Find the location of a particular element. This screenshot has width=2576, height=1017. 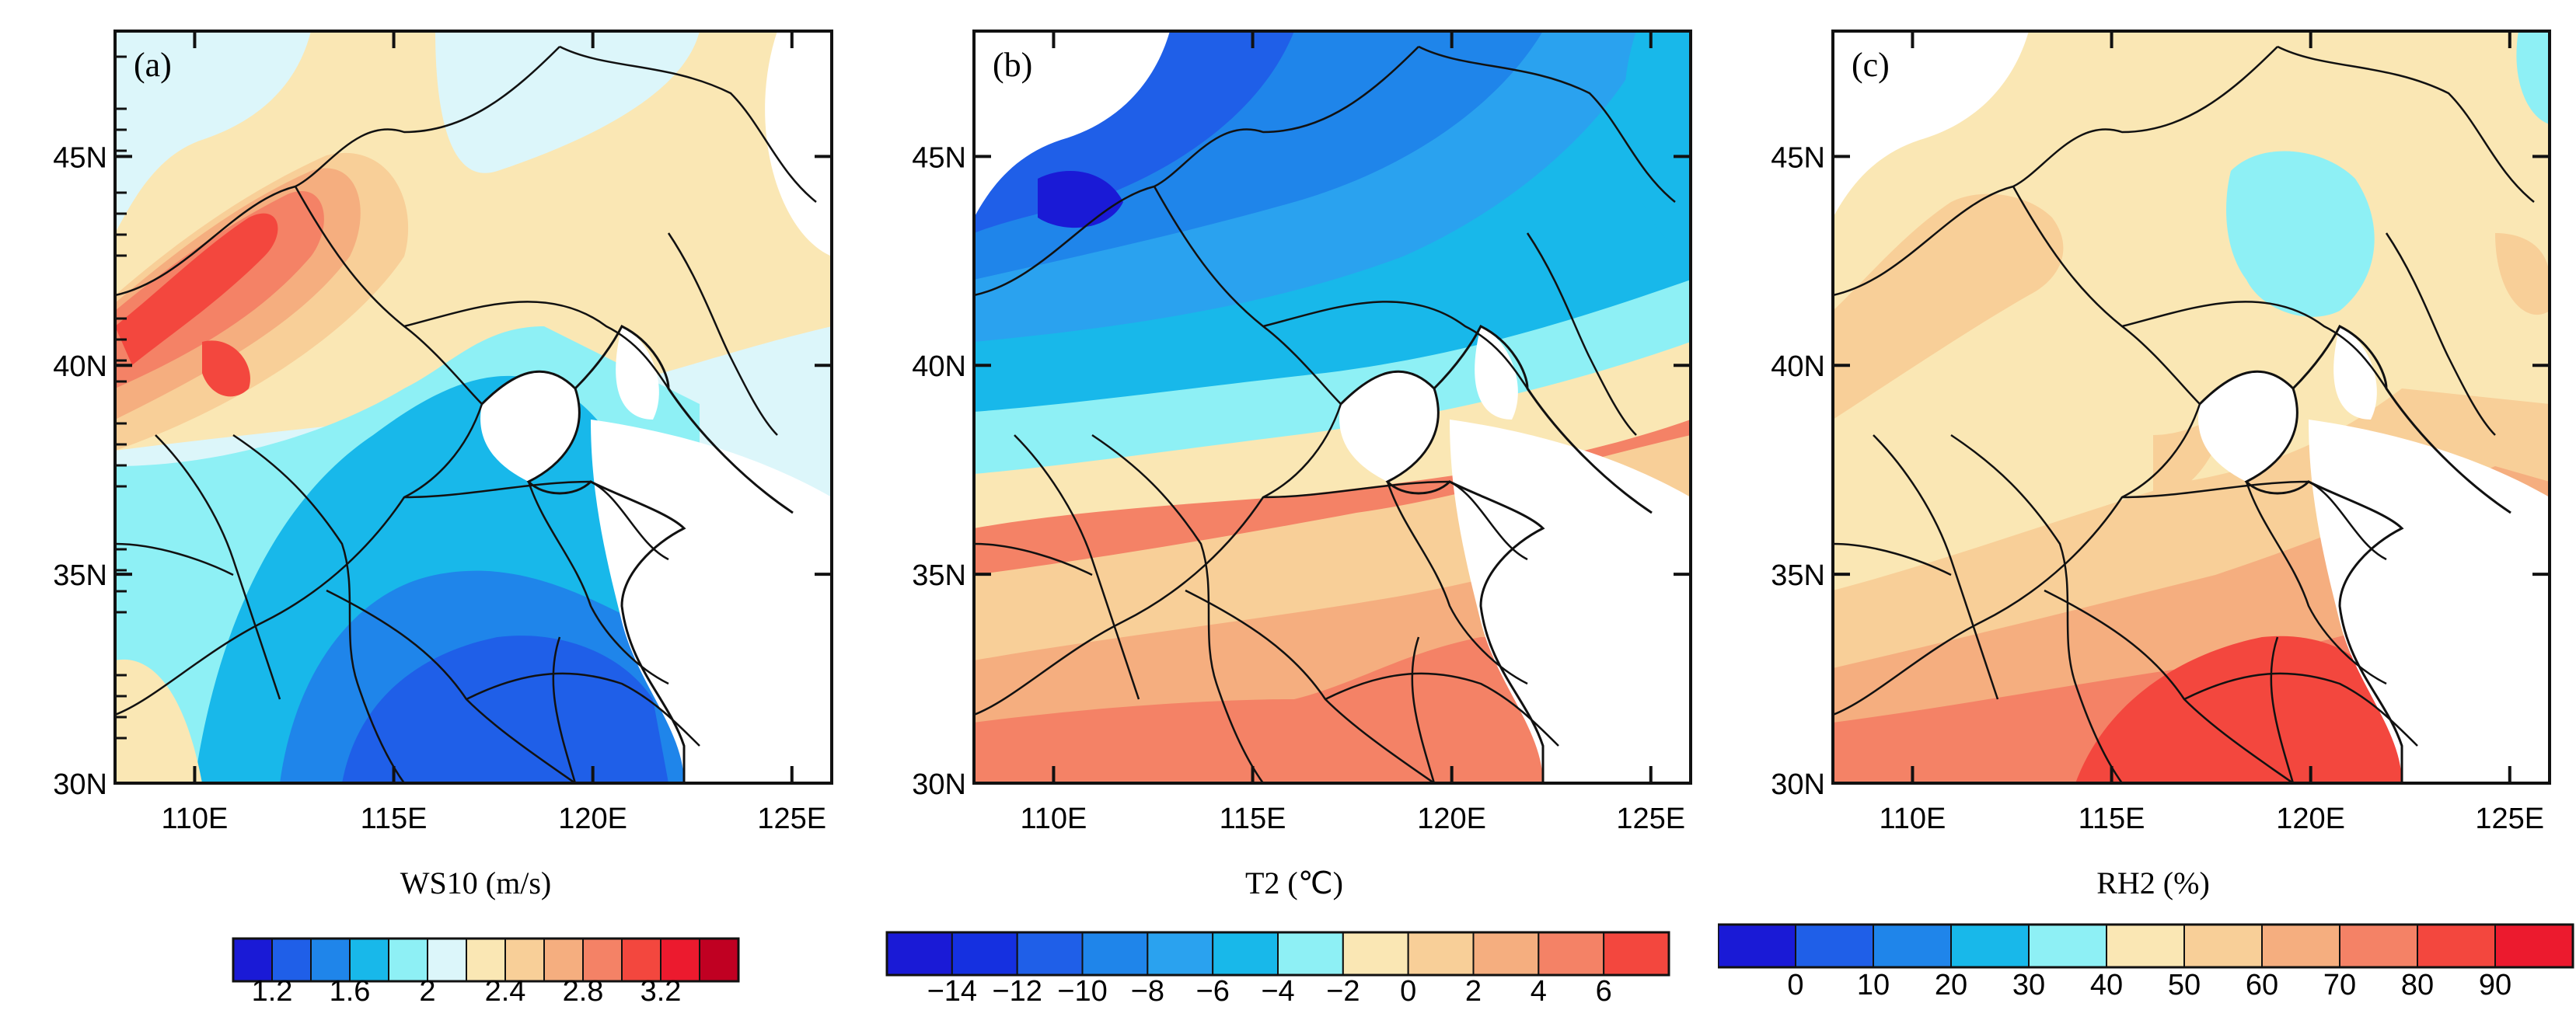

colorbar-tick-label: 2.8 is located at coordinates (584, 991).